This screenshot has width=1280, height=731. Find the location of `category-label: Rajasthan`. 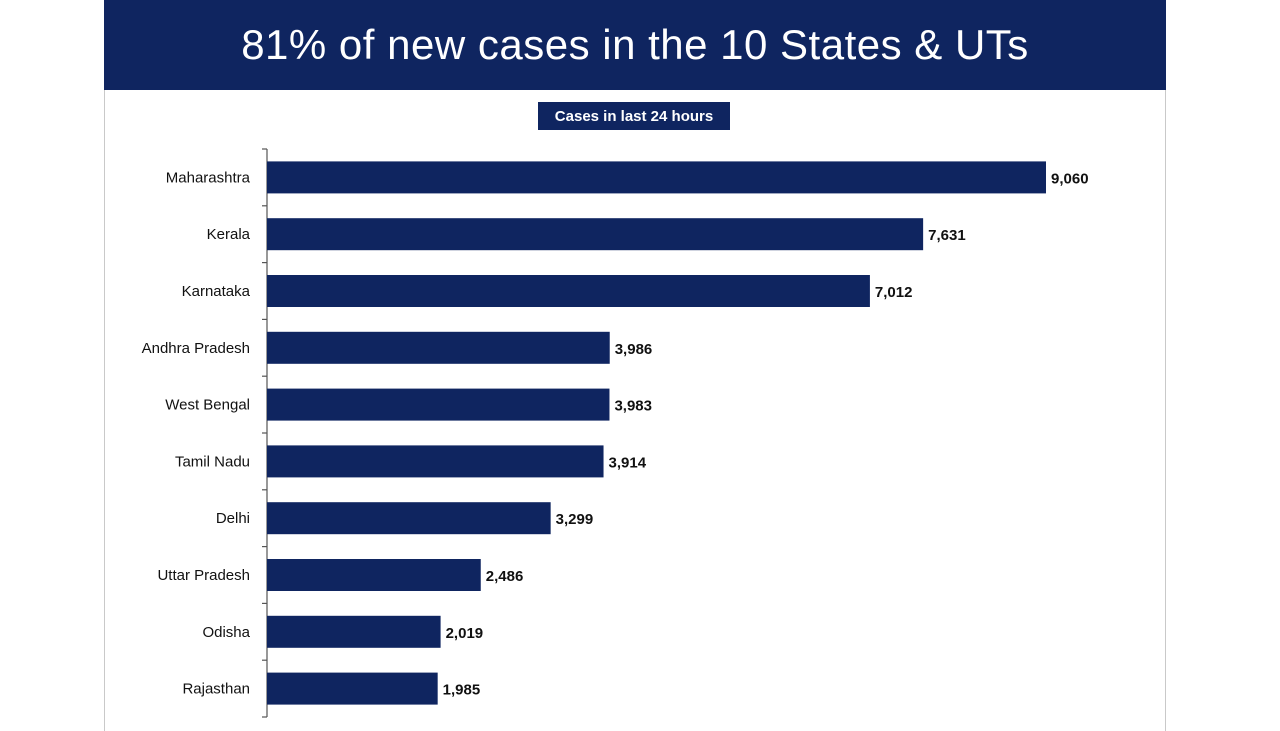

category-label: Rajasthan is located at coordinates (216, 689).